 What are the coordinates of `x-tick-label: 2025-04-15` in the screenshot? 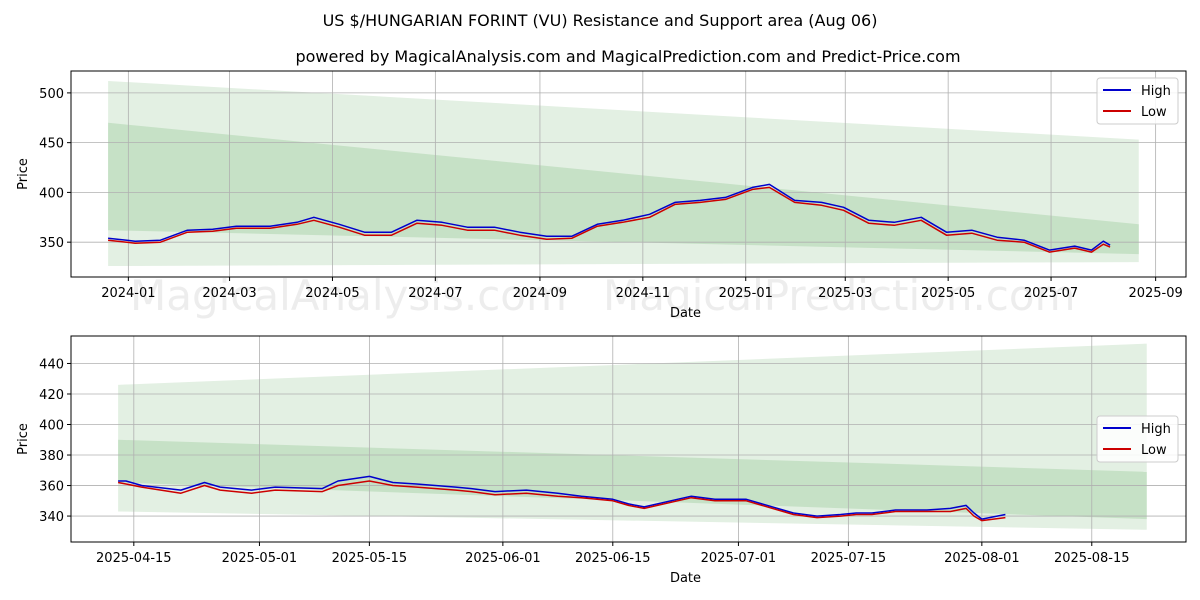 It's located at (134, 558).